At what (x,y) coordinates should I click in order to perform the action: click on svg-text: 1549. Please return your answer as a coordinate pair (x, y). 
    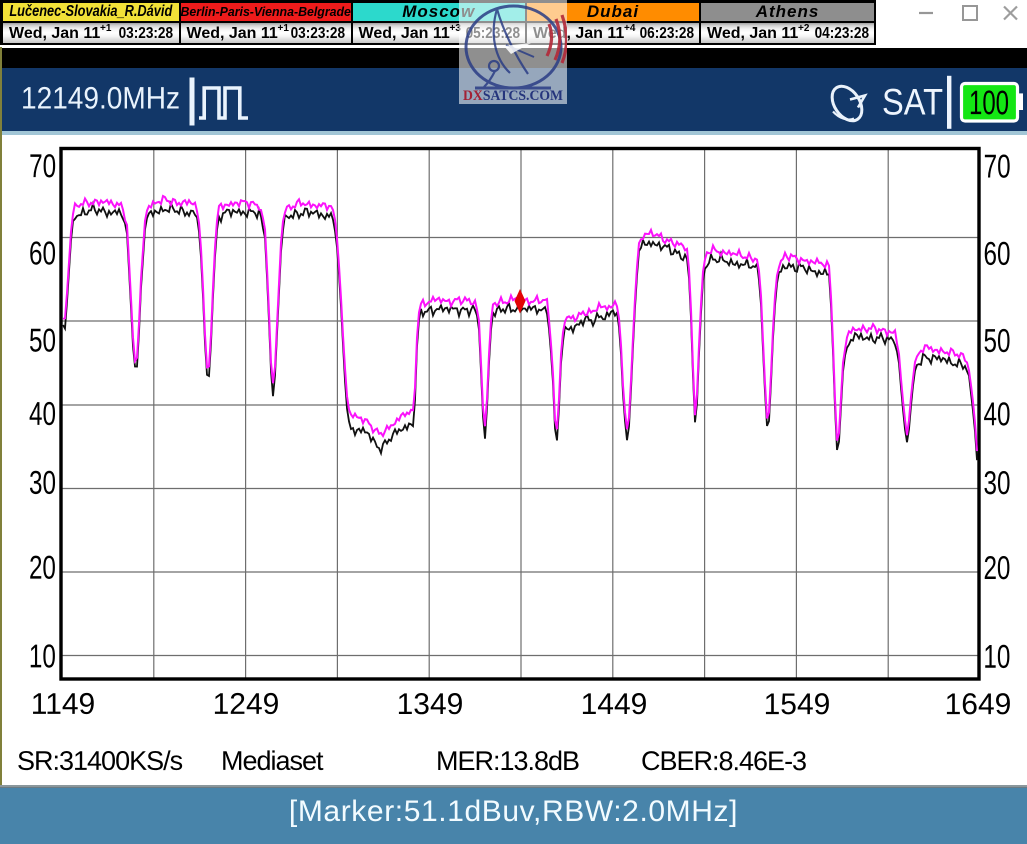
    Looking at the image, I should click on (797, 704).